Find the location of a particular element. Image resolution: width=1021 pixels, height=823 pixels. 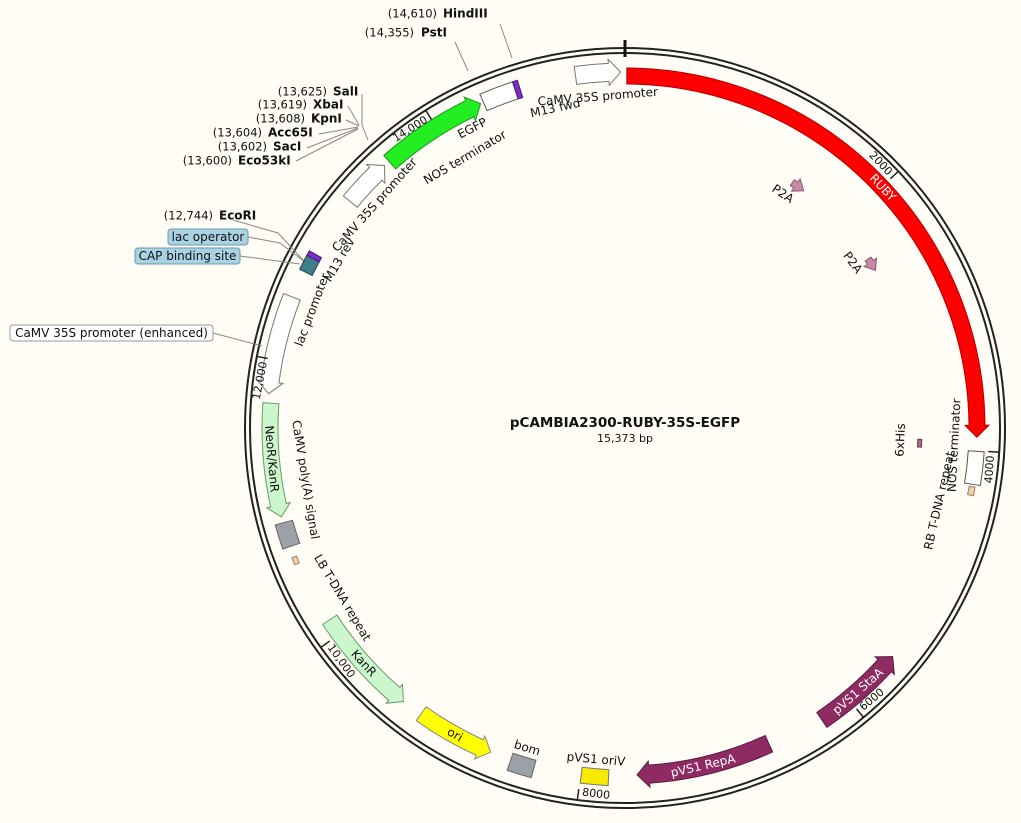

feature-label: NOS terminator is located at coordinates (954, 445).